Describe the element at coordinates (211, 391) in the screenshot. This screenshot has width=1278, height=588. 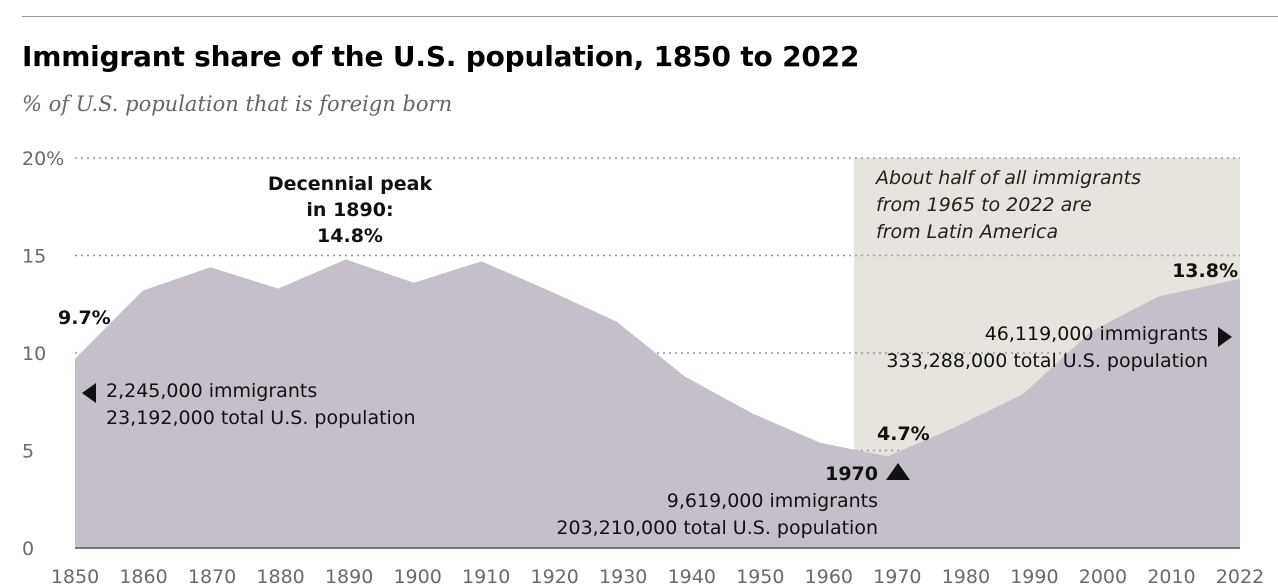
I see `start-note-line: 2,245,000 immigrants` at that location.